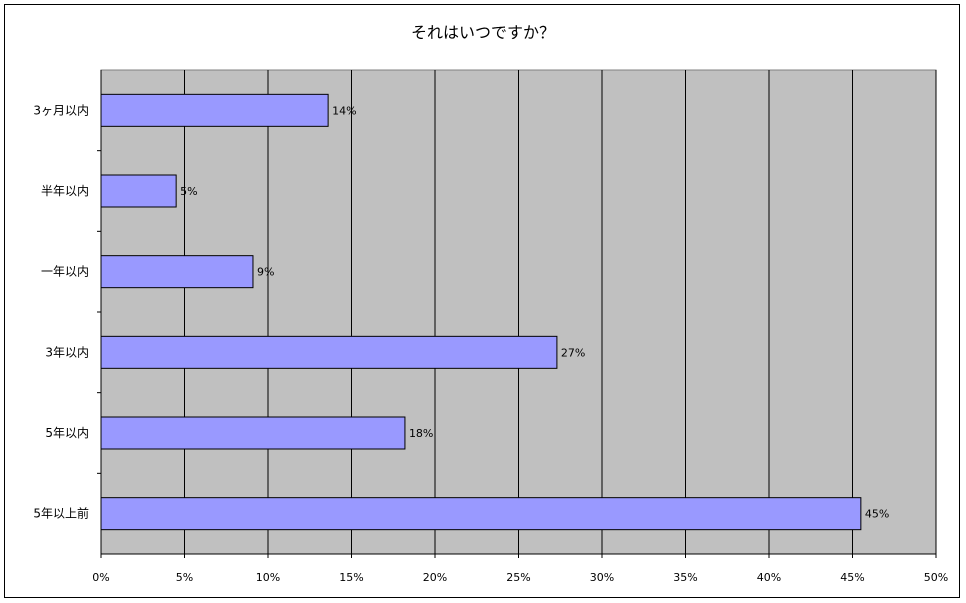  What do you see at coordinates (852, 577) in the screenshot?
I see `x-tick-label: 45%` at bounding box center [852, 577].